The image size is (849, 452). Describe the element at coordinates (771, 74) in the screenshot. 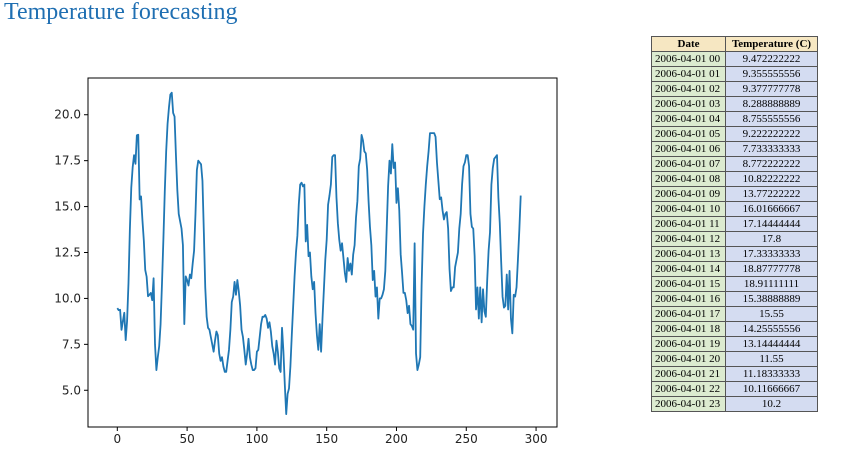

I see `temperature-cell: 9.355555556` at that location.